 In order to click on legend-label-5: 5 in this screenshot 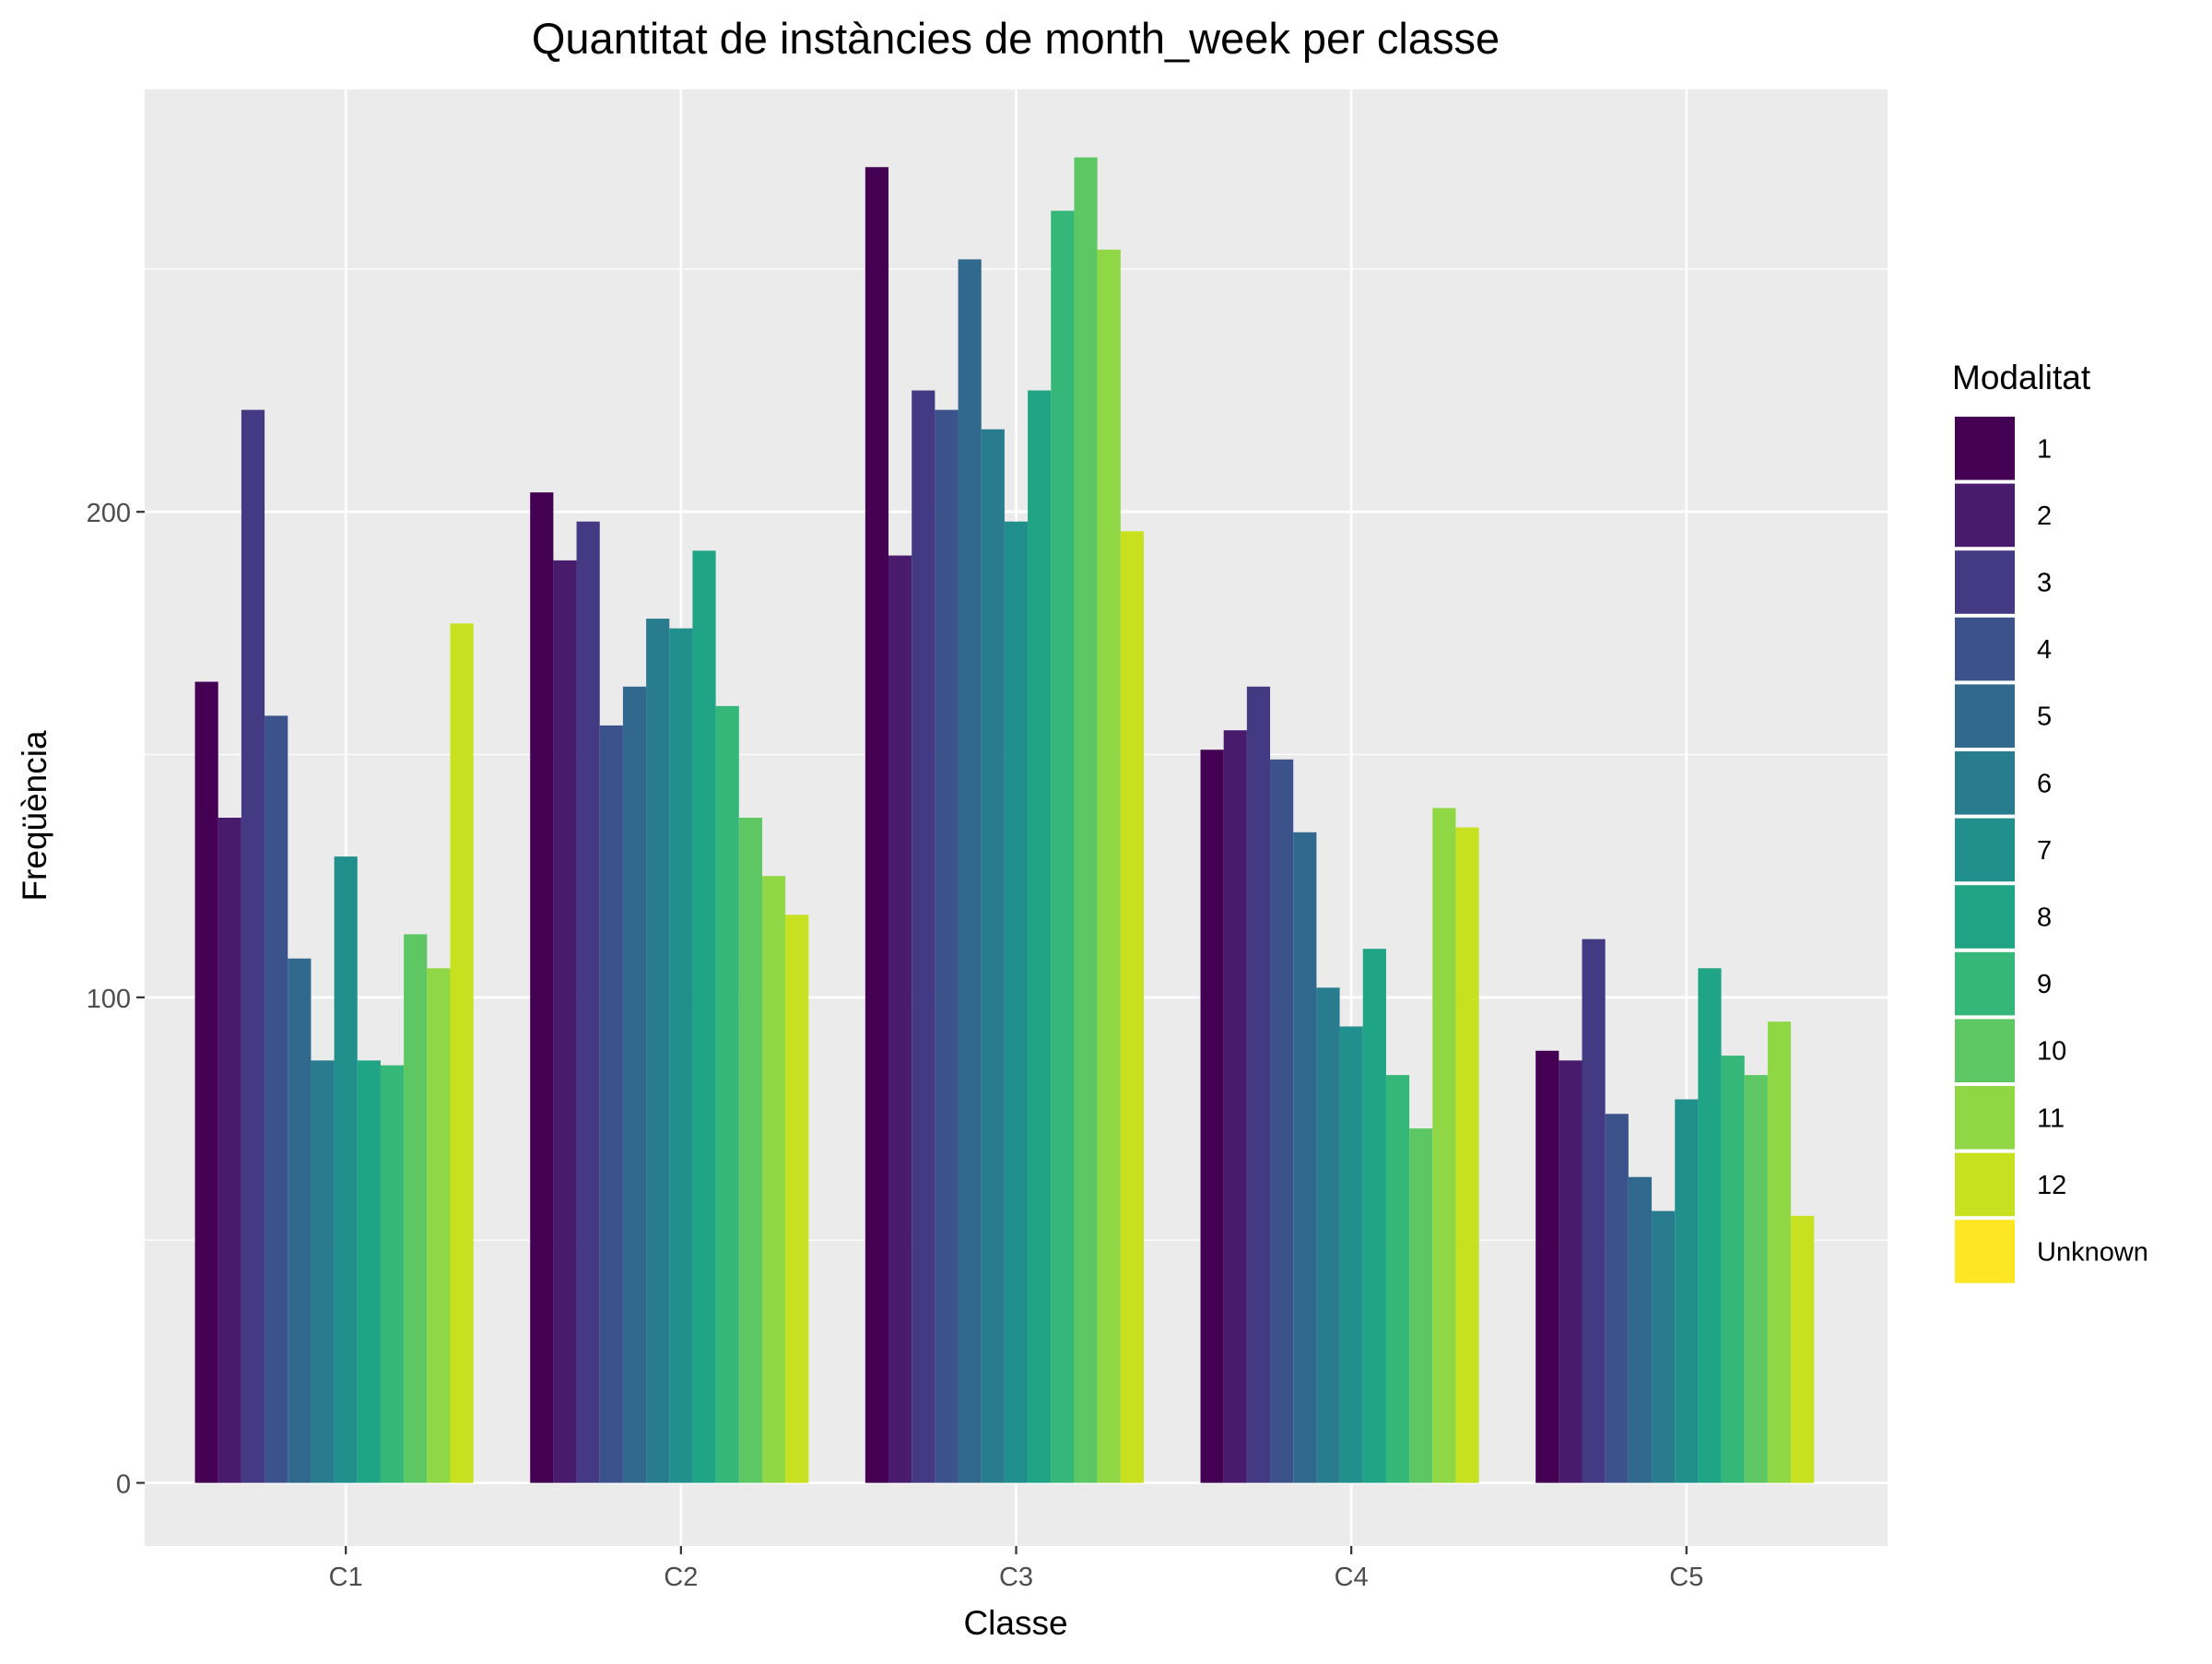, I will do `click(2044, 717)`.